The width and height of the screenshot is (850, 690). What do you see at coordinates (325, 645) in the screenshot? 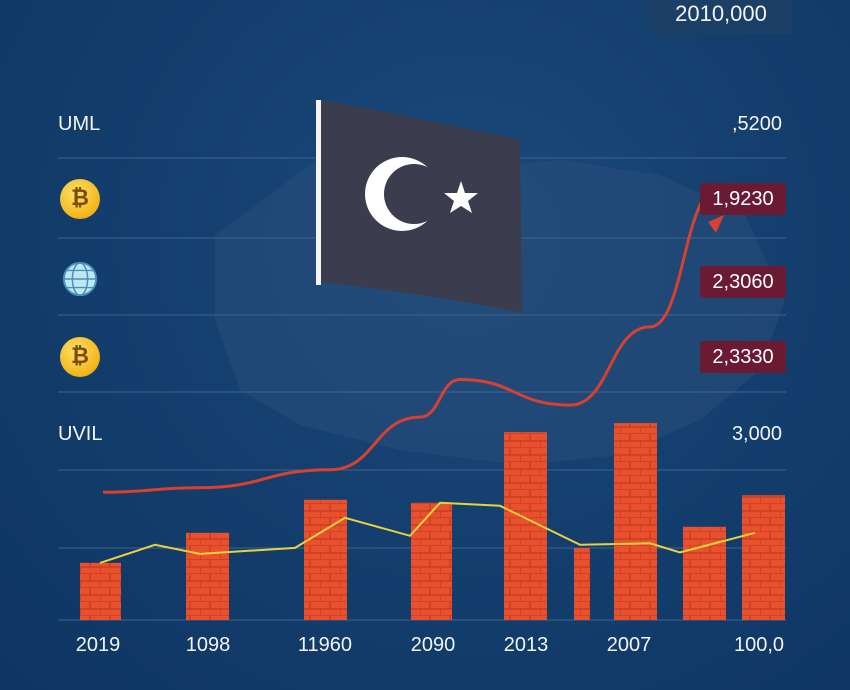
I see `x-tick-label: 11960` at bounding box center [325, 645].